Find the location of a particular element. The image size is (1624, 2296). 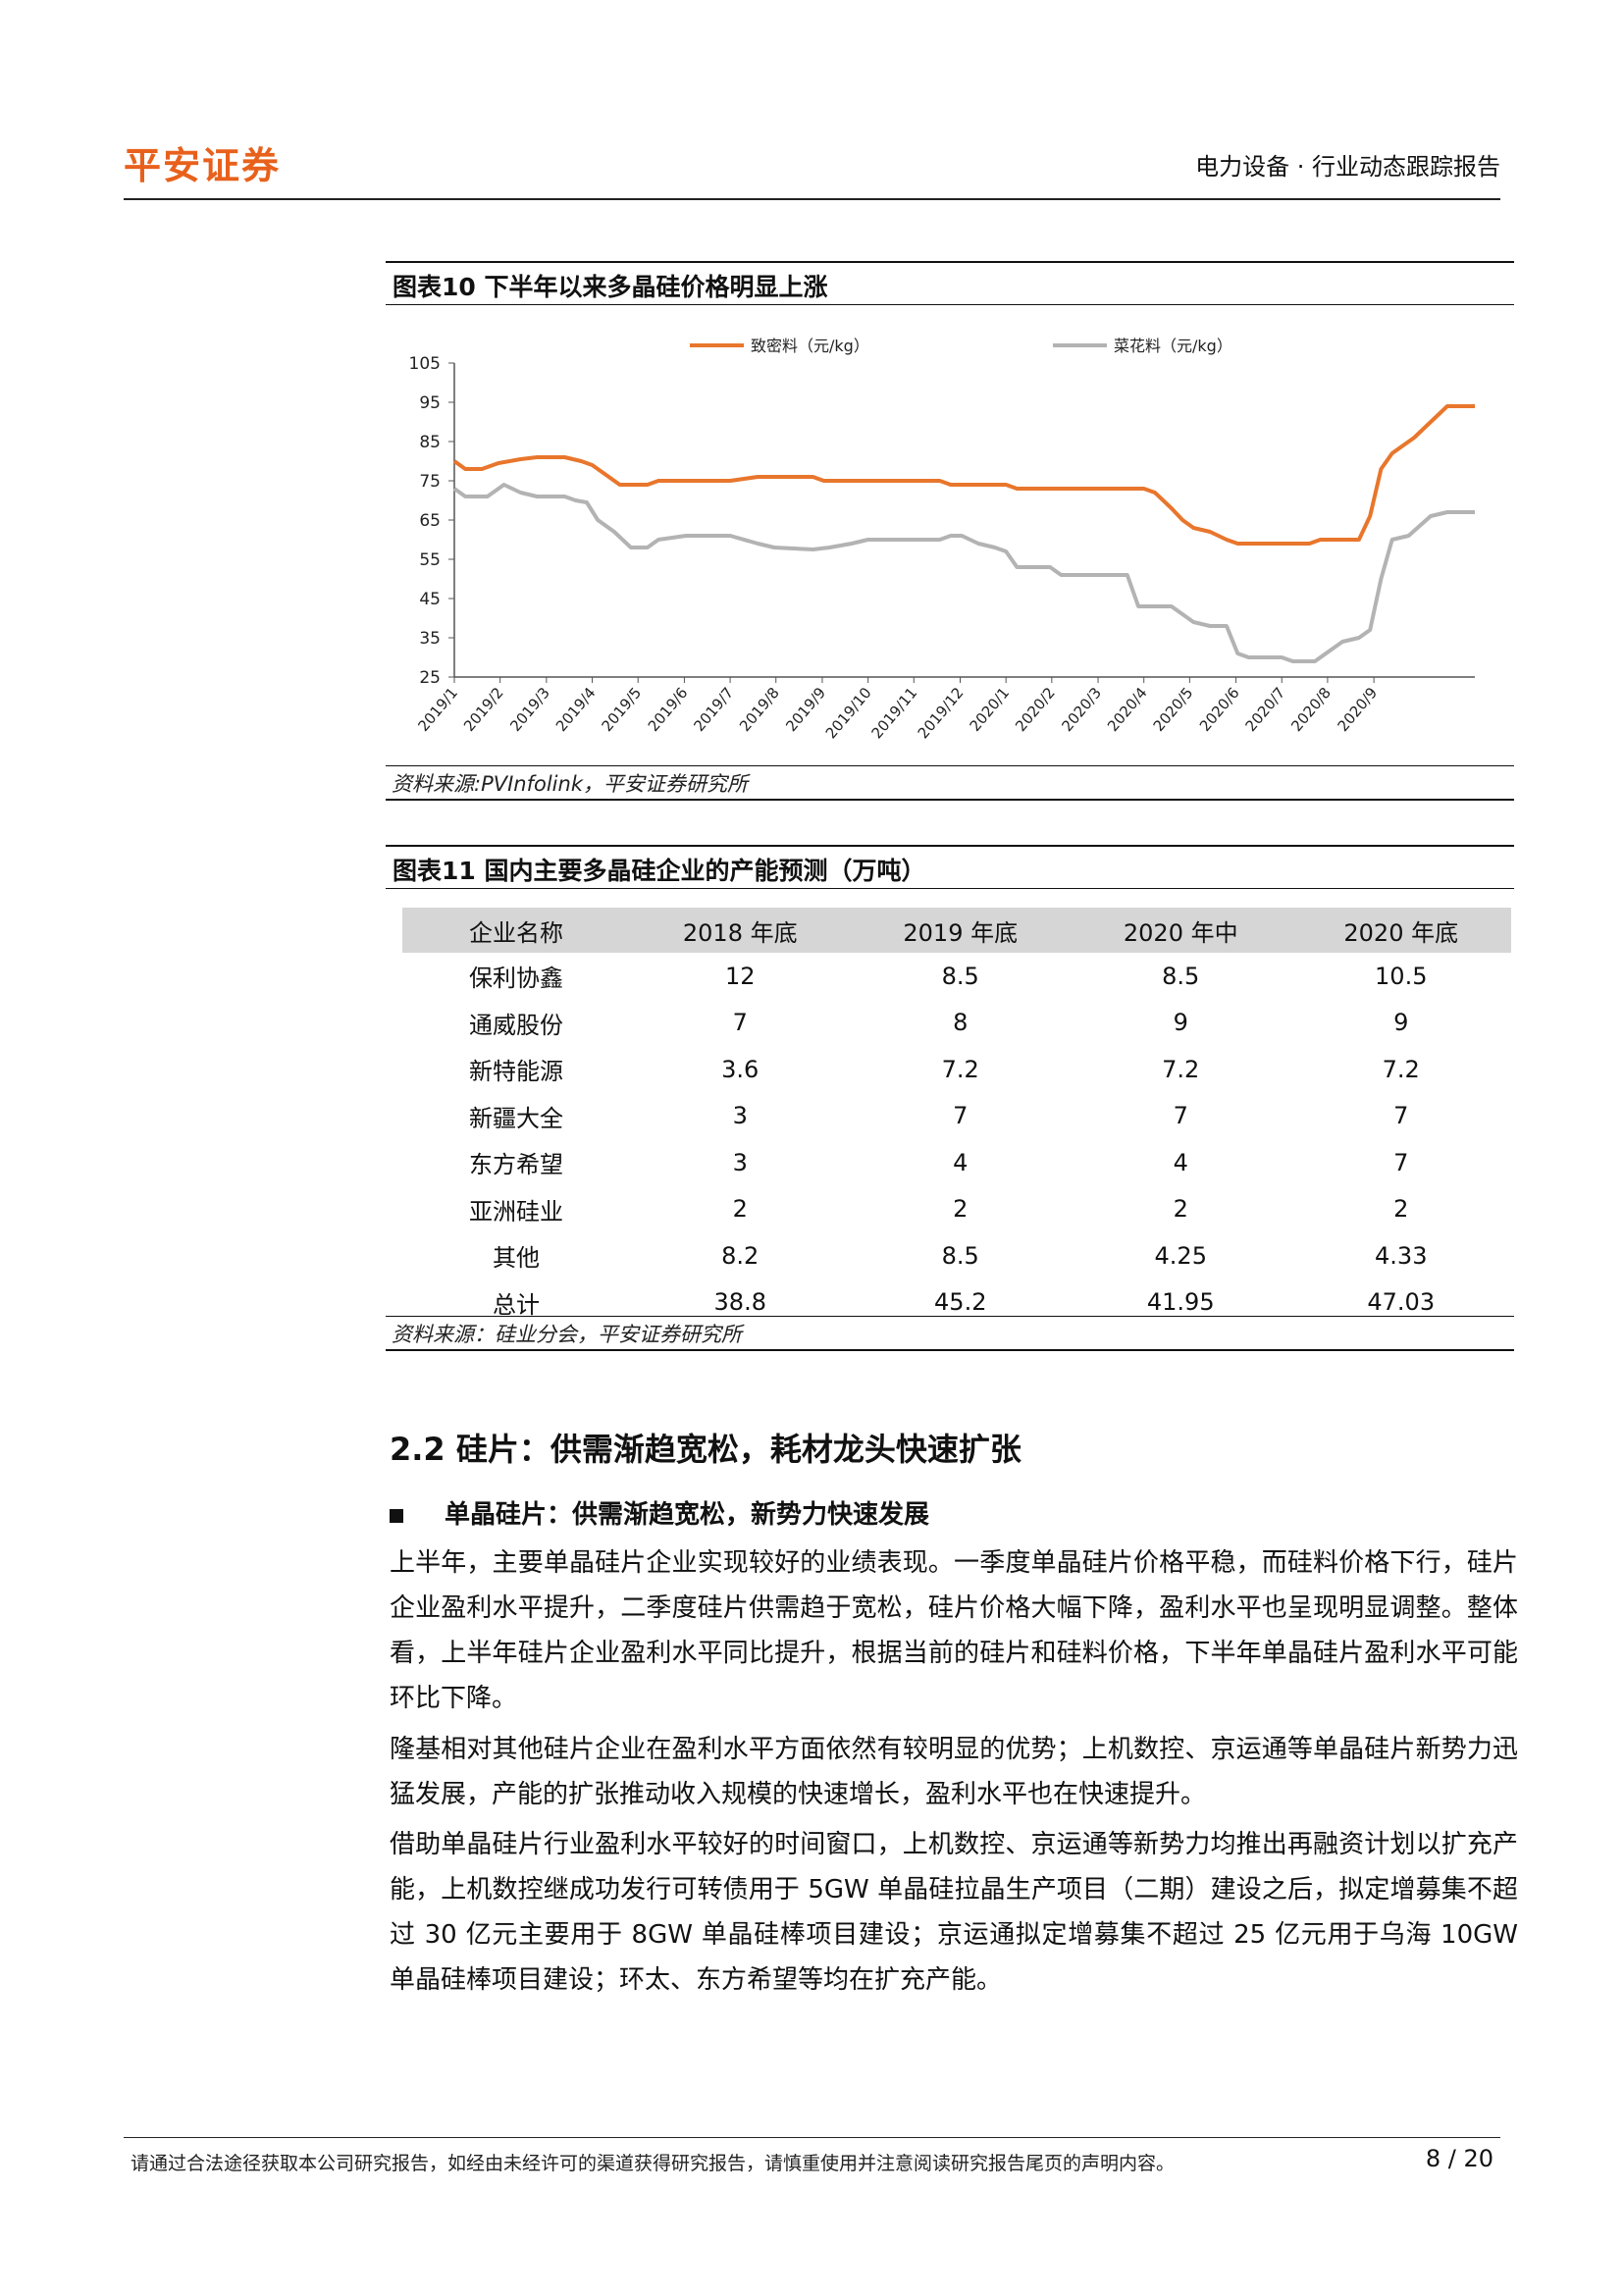

table-cell: 总计 is located at coordinates (516, 1304).